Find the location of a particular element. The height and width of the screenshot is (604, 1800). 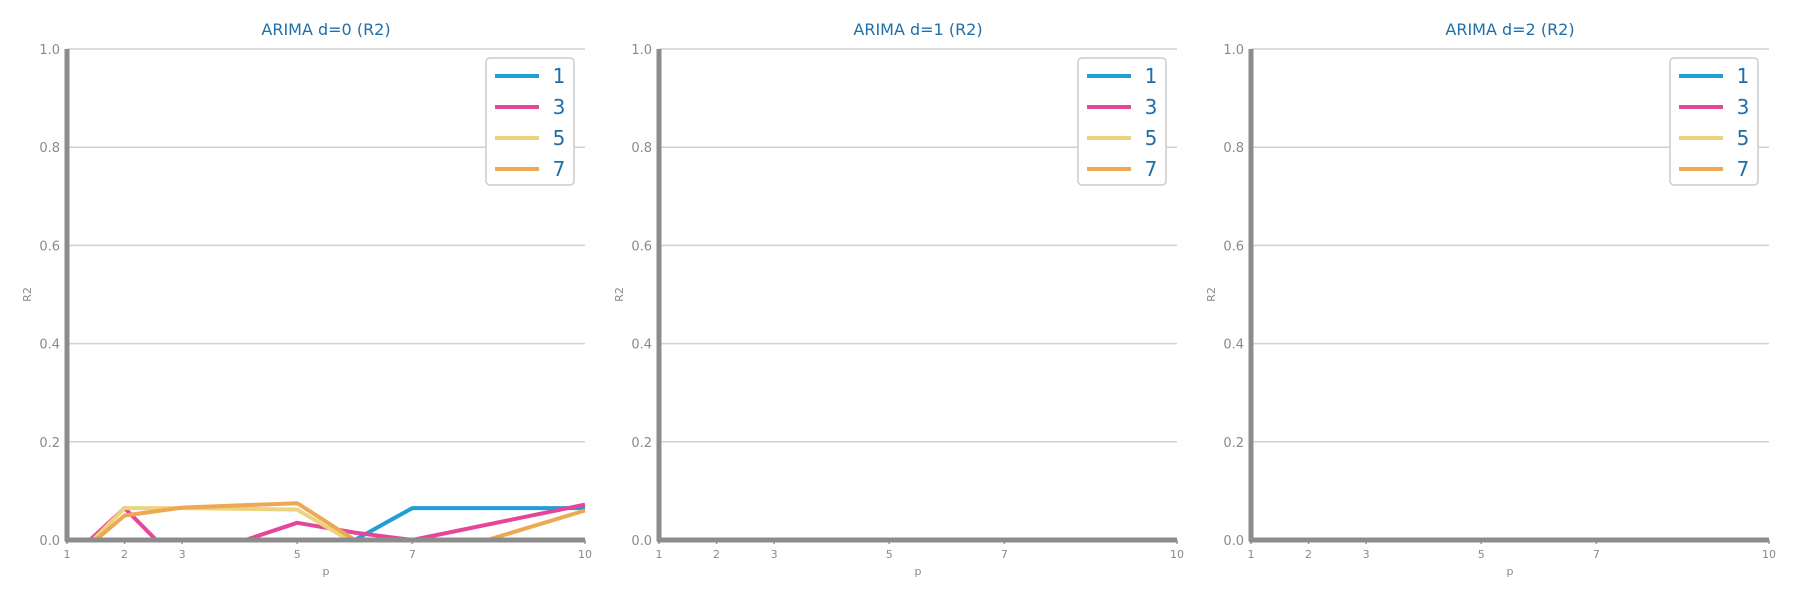

chart-title: ARIMA d=1 (R2) is located at coordinates (917, 29).